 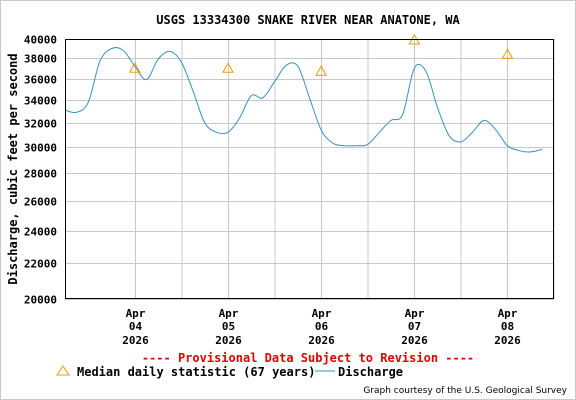 What do you see at coordinates (63, 370) in the screenshot?
I see `legend-median-symbol` at bounding box center [63, 370].